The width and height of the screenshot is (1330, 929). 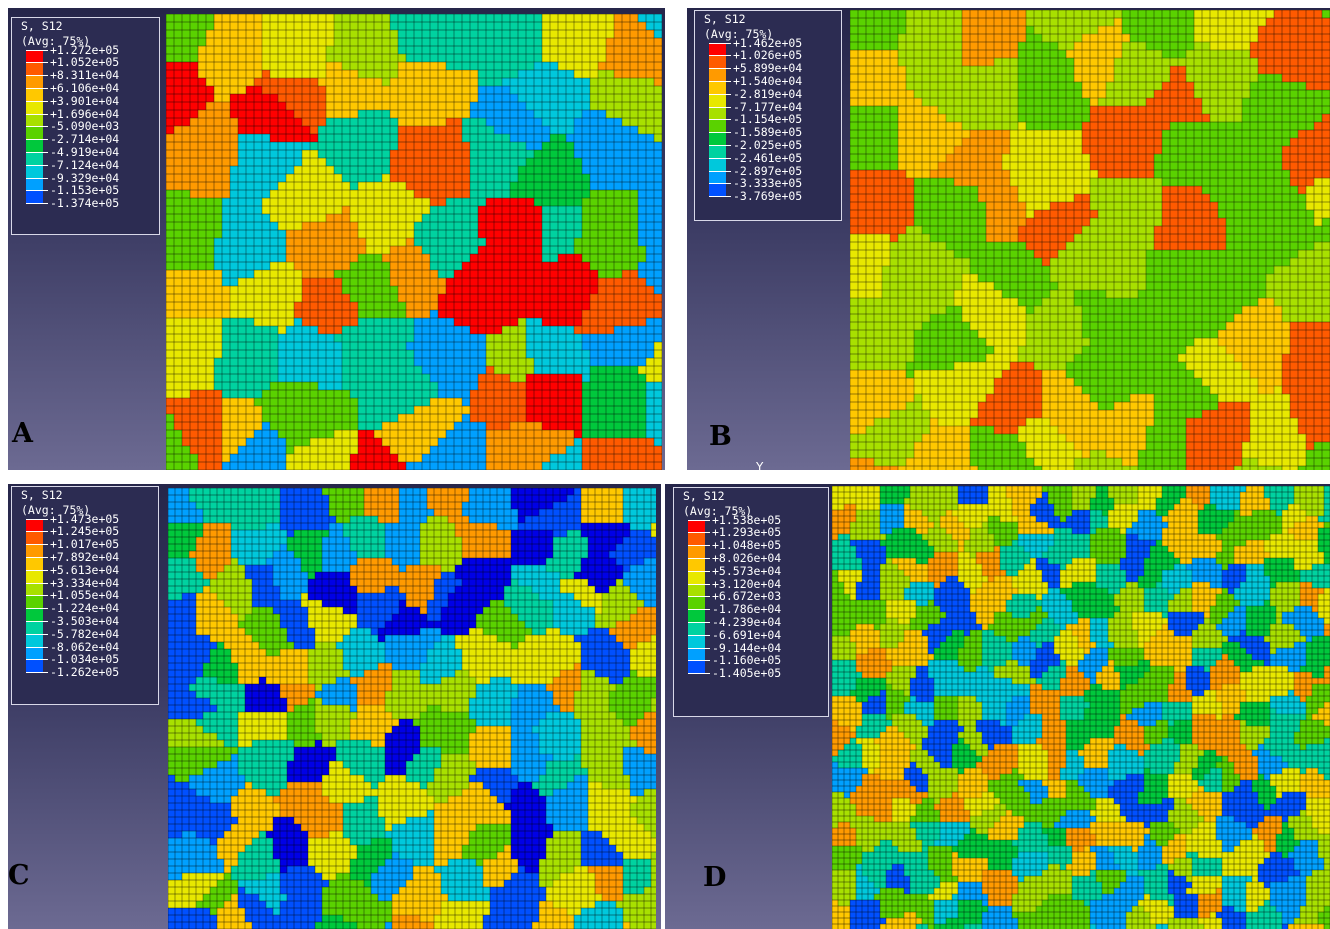 I want to click on legend-row: +7.892e+04, so click(x=85, y=560).